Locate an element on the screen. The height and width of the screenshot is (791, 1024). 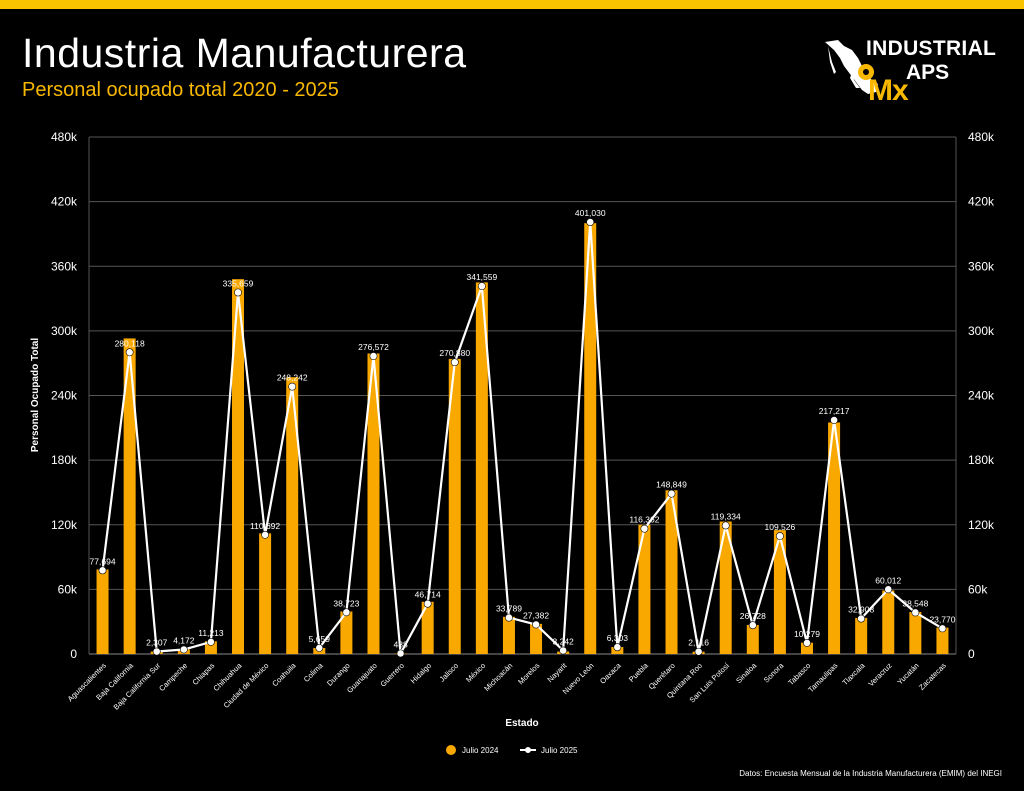
page-subtitle: Personal ocupado total 2020 - 2025 is located at coordinates (180, 90).